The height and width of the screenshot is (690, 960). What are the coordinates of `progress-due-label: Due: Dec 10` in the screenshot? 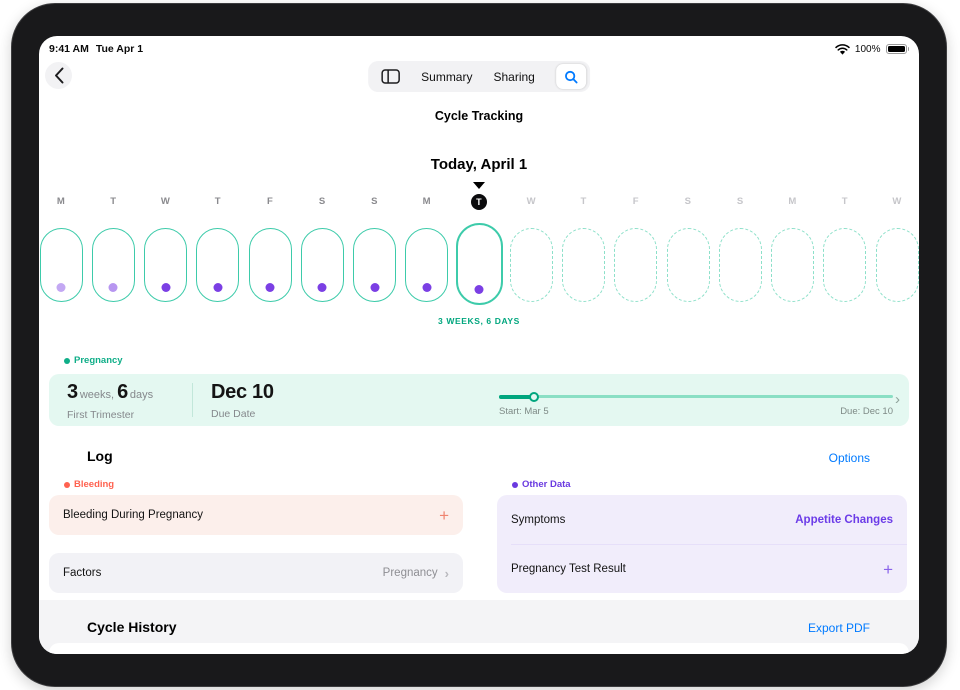 It's located at (866, 411).